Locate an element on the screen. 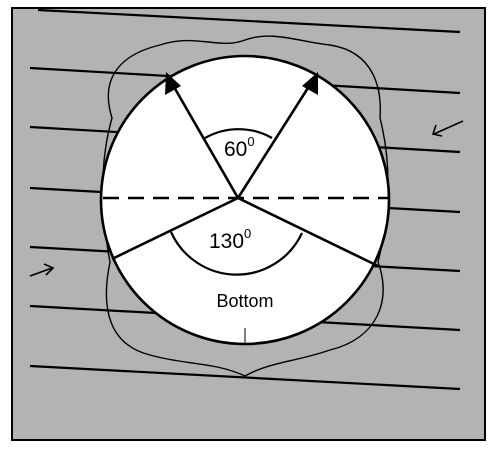 This screenshot has width=496, height=455. top-right-arrowhead is located at coordinates (310, 83).